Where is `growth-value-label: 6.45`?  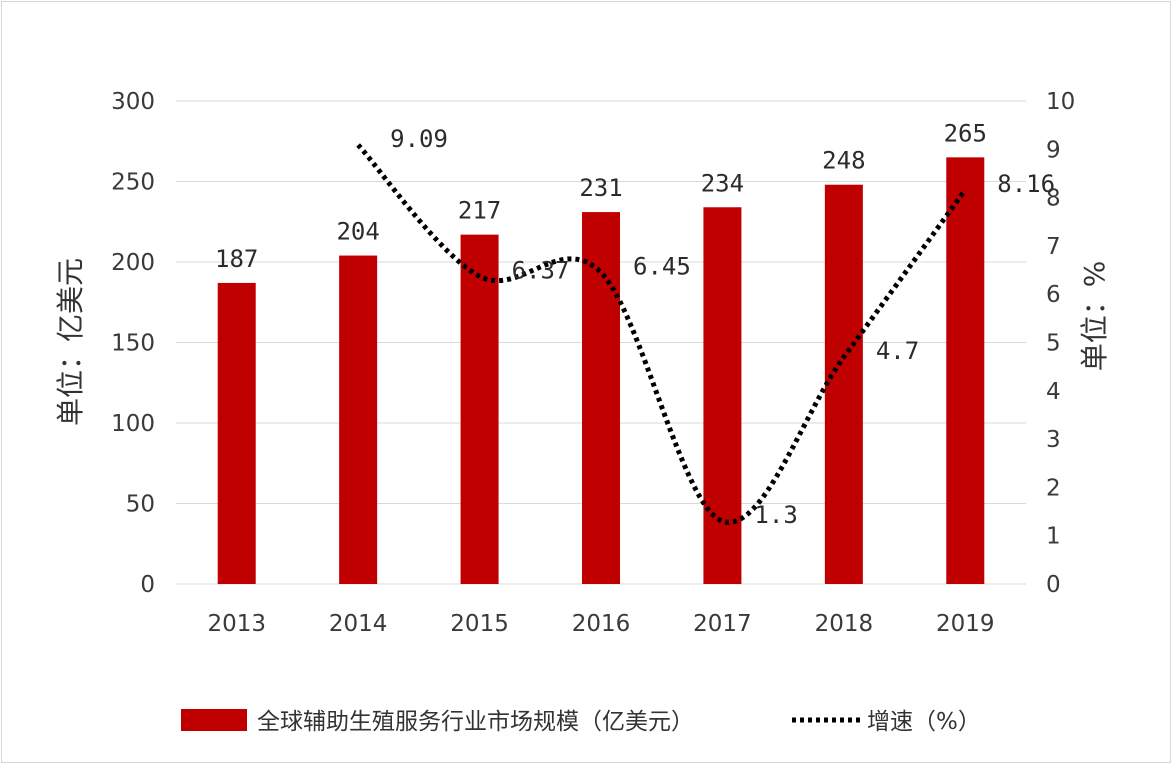 growth-value-label: 6.45 is located at coordinates (662, 266).